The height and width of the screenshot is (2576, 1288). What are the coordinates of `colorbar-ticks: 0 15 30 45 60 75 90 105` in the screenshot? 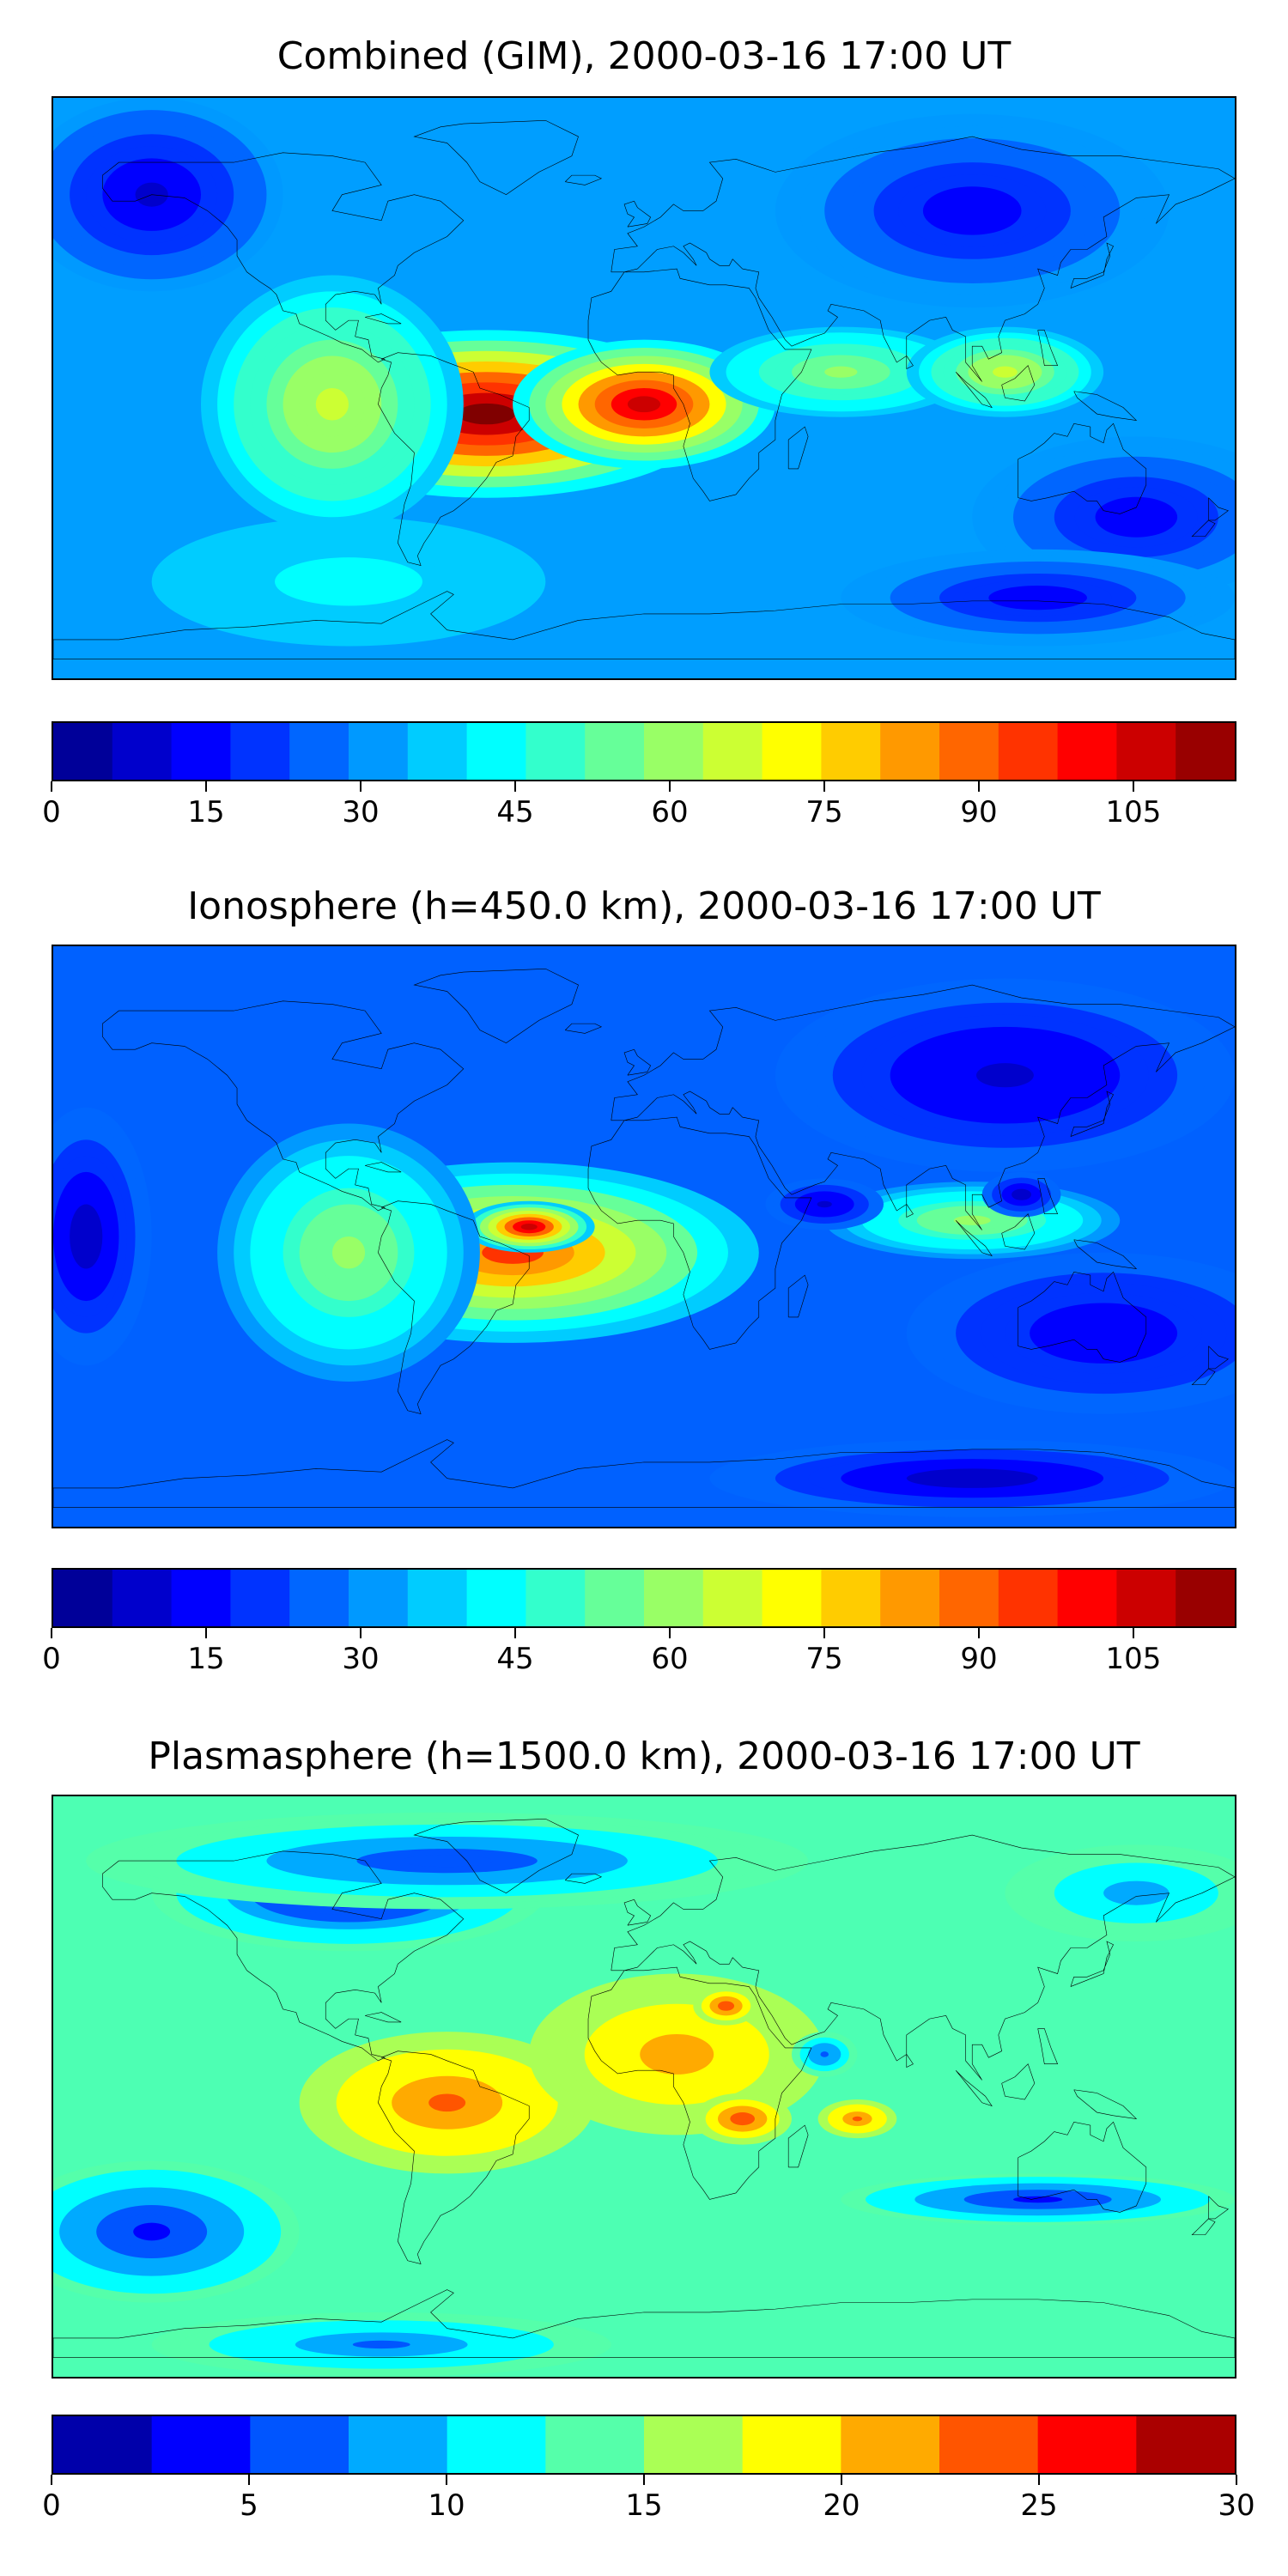 It's located at (639, 807).